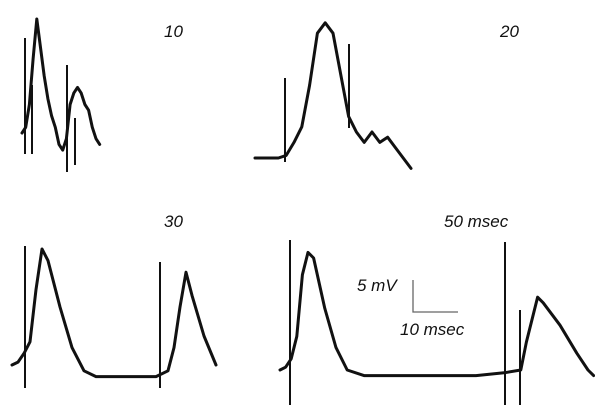 This screenshot has height=408, width=595. Describe the element at coordinates (435, 296) in the screenshot. I see `scale-bar` at that location.